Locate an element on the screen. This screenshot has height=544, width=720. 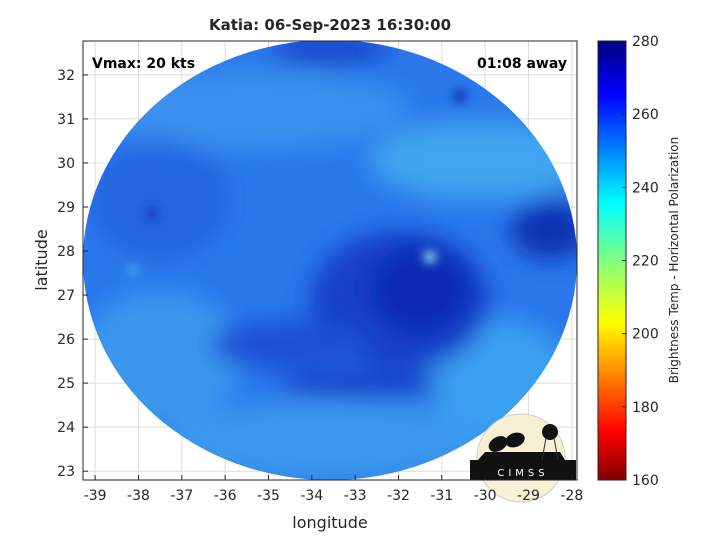
colorbar-tick-label: 180 is located at coordinates (645, 408).